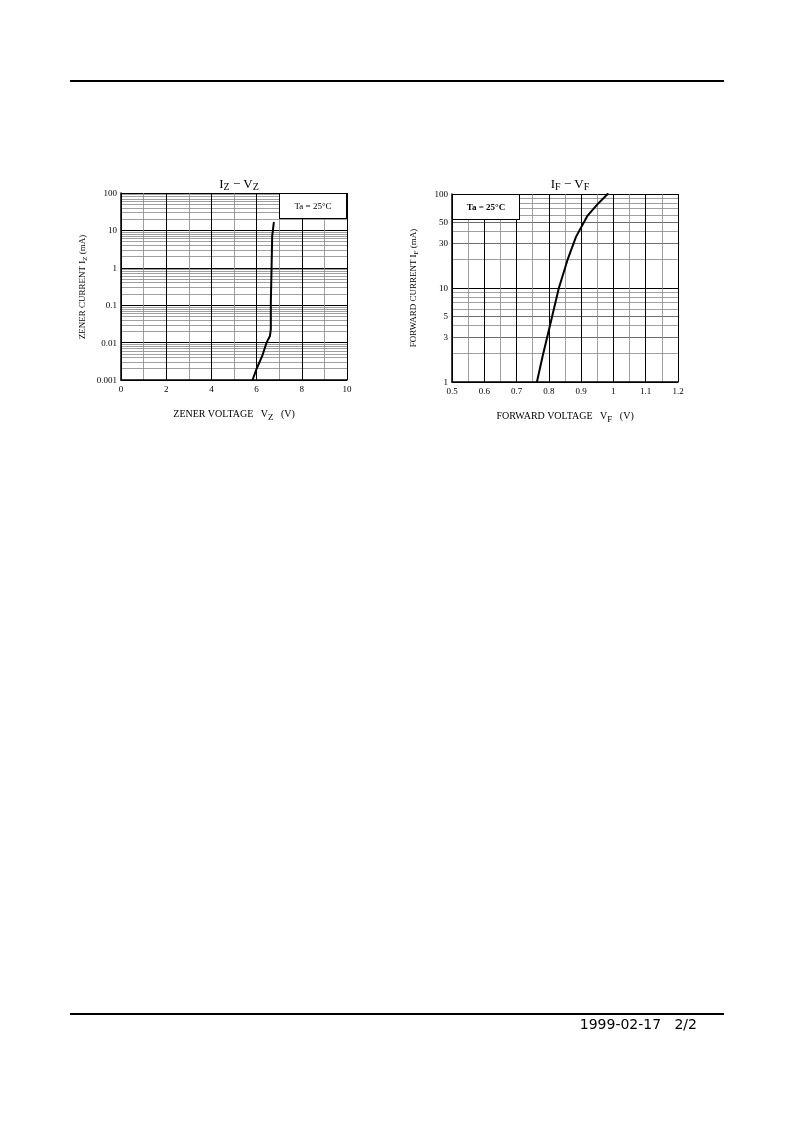 The width and height of the screenshot is (793, 1123). Describe the element at coordinates (302, 388) in the screenshot. I see `x-tick-label: 8` at that location.